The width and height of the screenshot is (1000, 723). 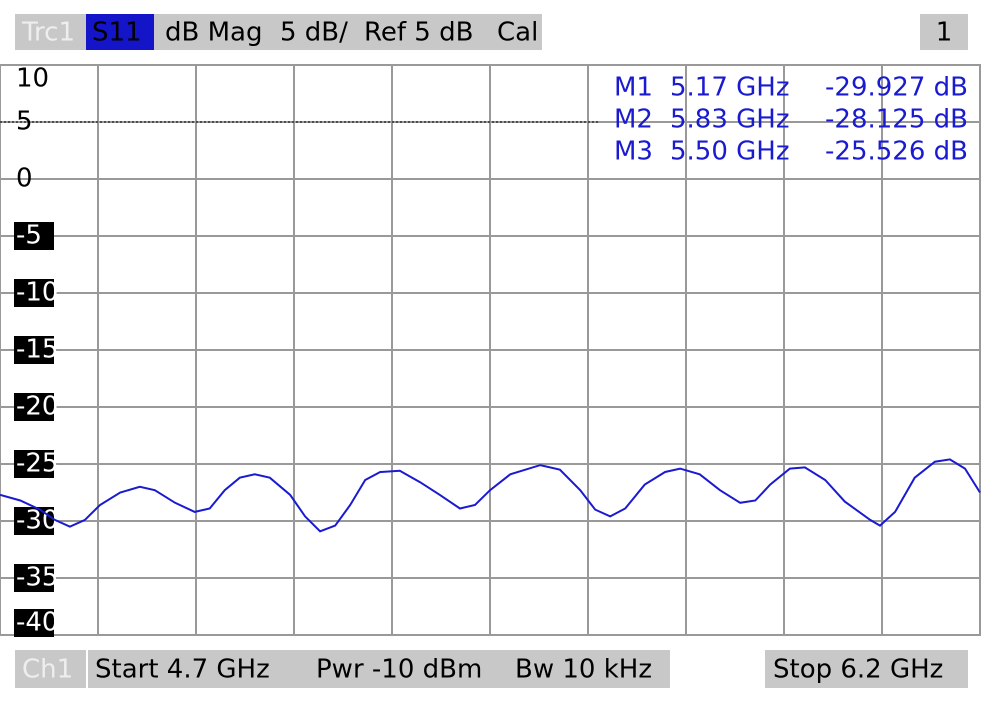 I want to click on footer-bar, so click(x=342, y=669).